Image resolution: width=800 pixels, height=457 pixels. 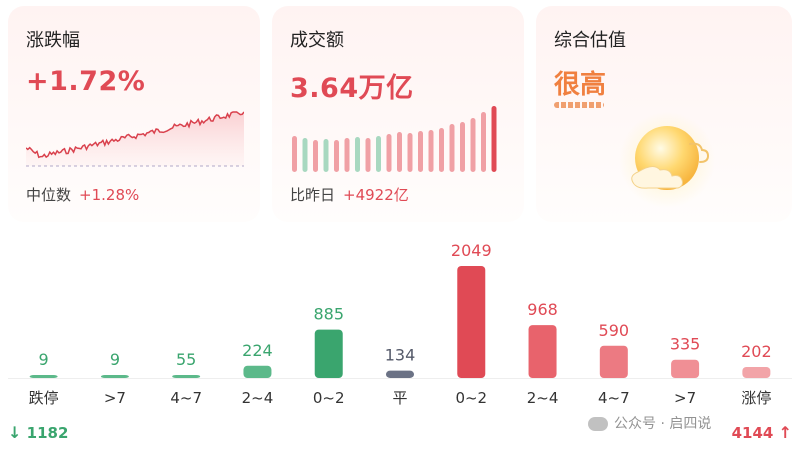 I want to click on turnover-card-value: 3.64万亿, so click(x=352, y=88).